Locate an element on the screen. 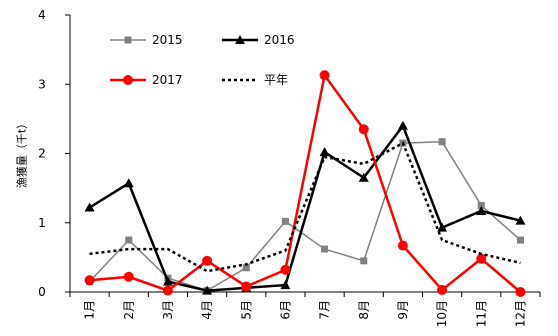 The image size is (558, 336). legend-label: 2017 is located at coordinates (167, 80).